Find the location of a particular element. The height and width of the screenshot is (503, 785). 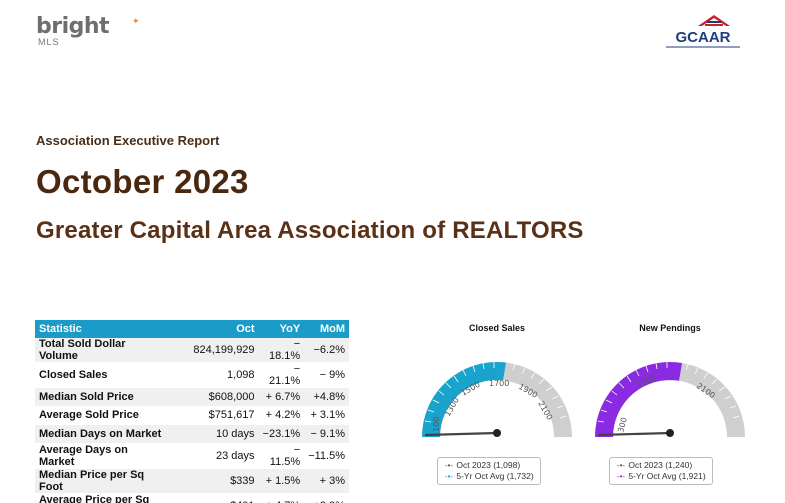

row-yoy: −23.1% is located at coordinates (281, 434).